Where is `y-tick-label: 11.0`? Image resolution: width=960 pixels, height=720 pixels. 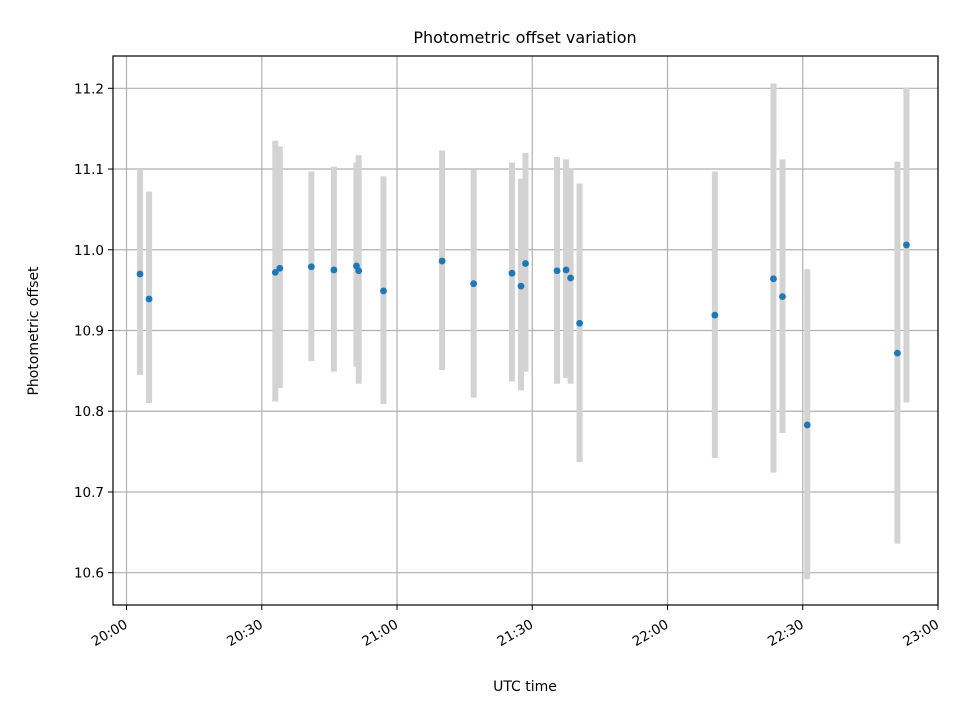
y-tick-label: 11.0 is located at coordinates (89, 251).